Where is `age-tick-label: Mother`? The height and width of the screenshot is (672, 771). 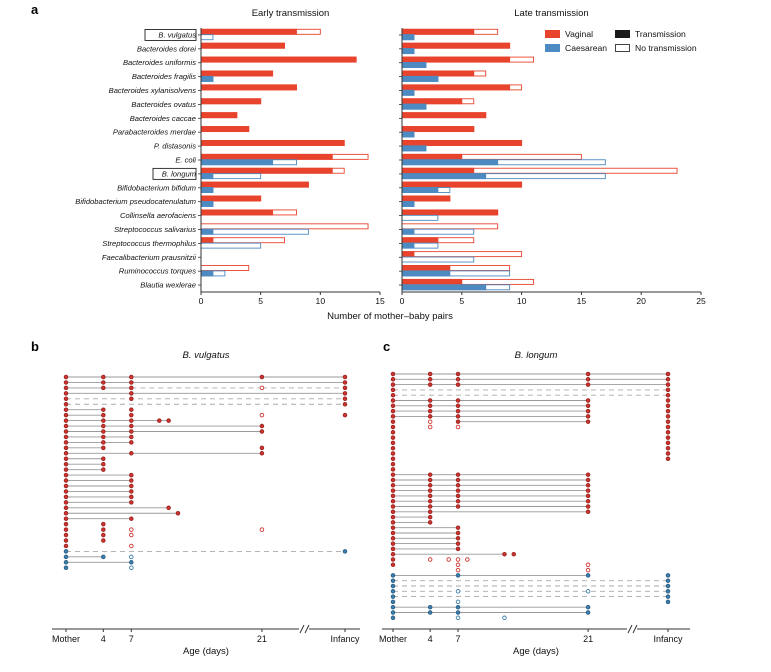 age-tick-label: Mother is located at coordinates (393, 639).